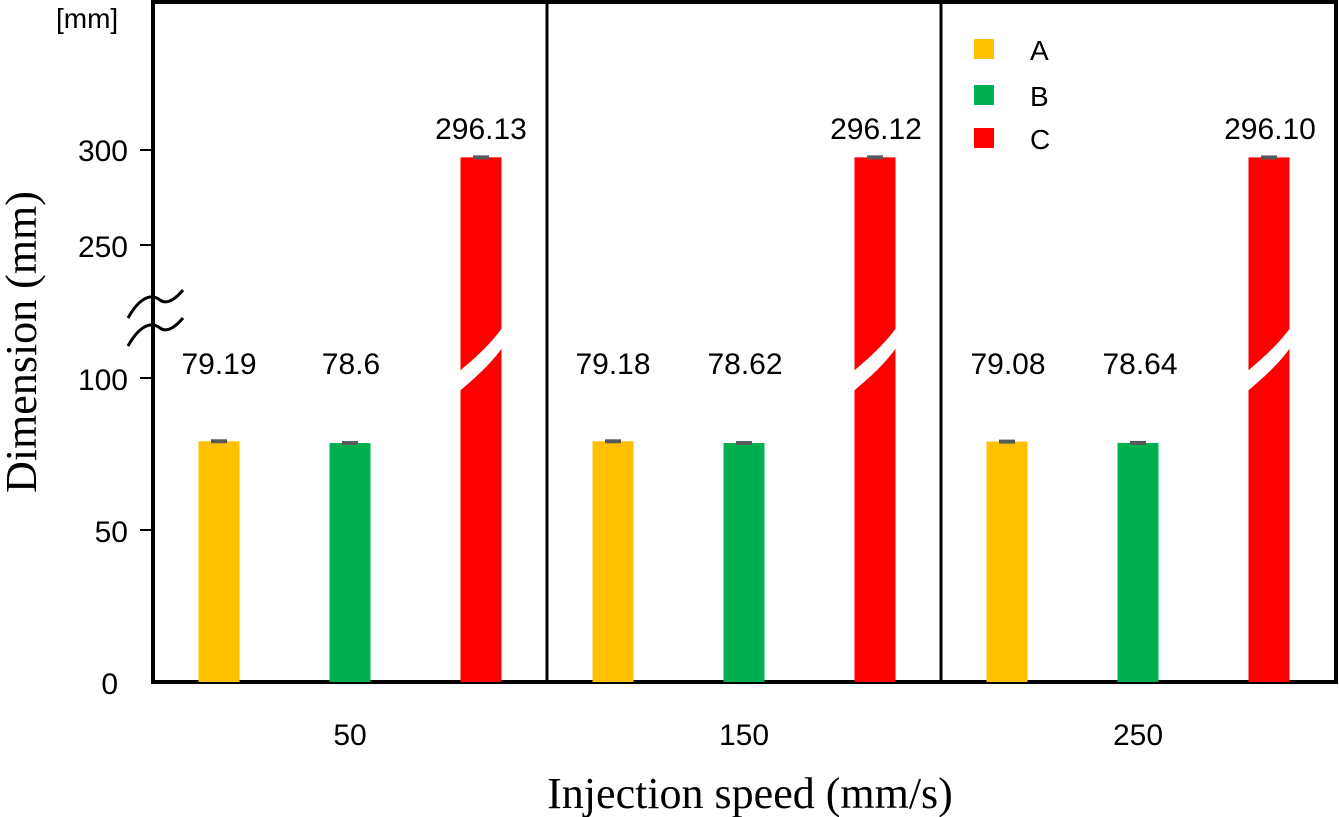  Describe the element at coordinates (750, 793) in the screenshot. I see `x-axis-title: Injection speed (mm/s)` at that location.